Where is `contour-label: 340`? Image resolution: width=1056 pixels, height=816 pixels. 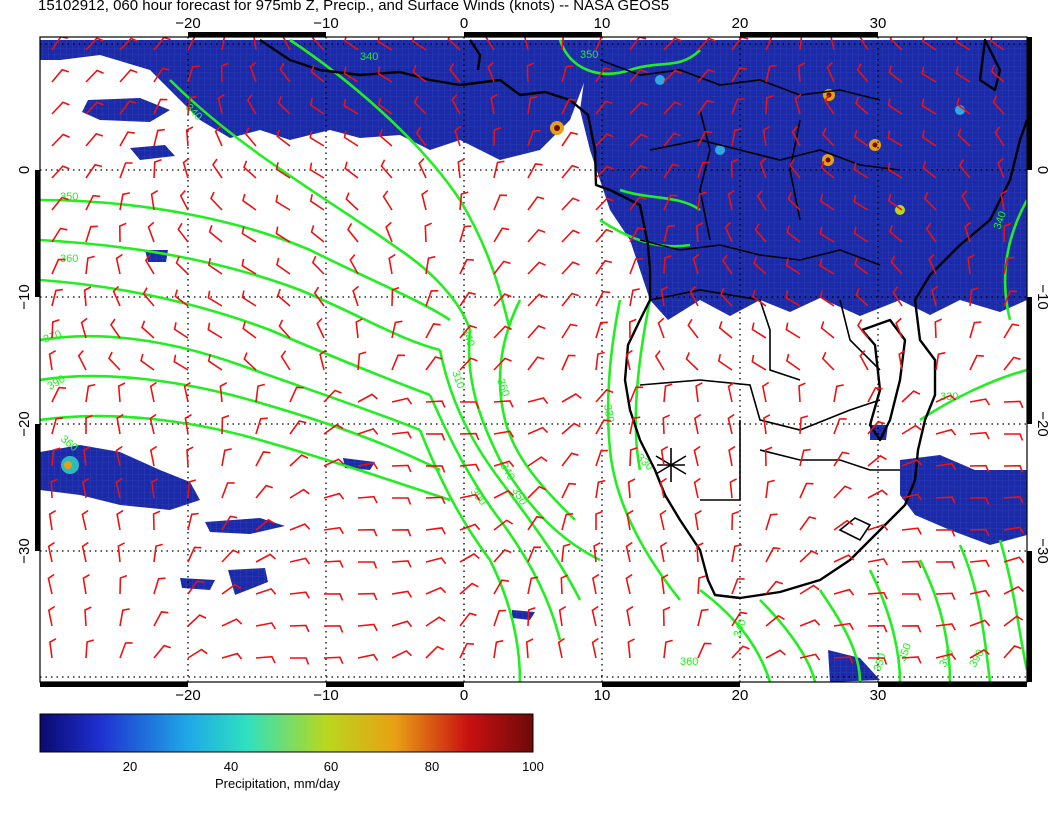 contour-label: 340 is located at coordinates (369, 57).